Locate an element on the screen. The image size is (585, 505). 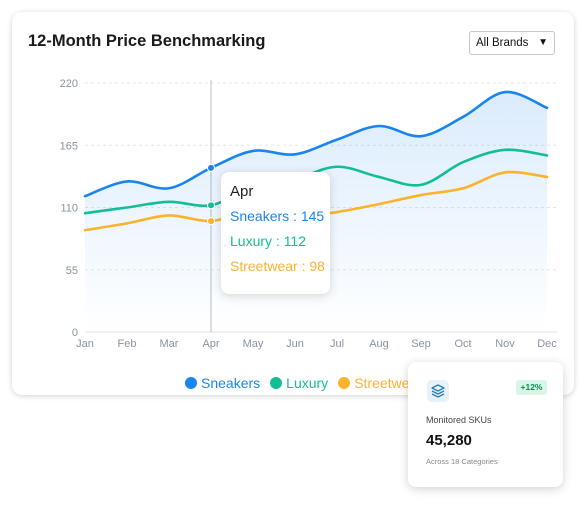
x-tick-label: May is located at coordinates (253, 344).